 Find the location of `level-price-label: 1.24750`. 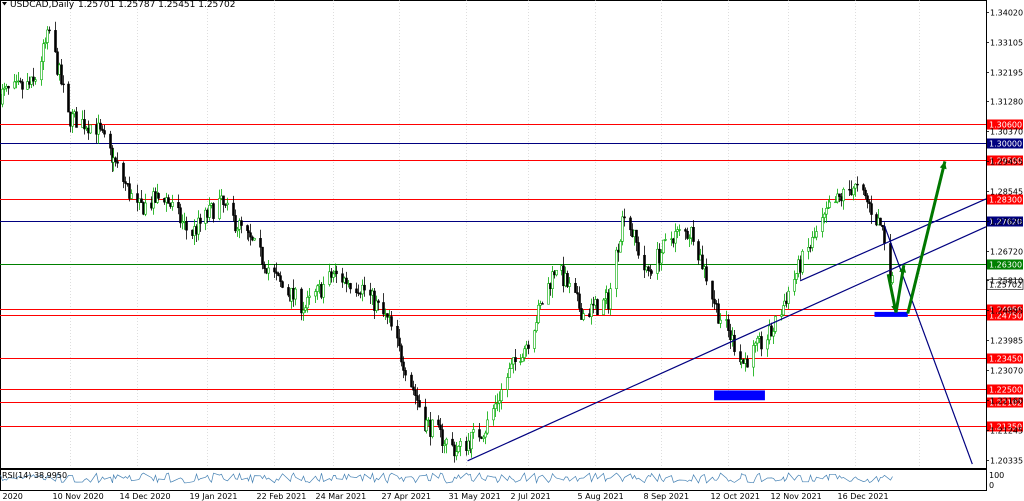

level-price-label: 1.24750 is located at coordinates (1005, 316).